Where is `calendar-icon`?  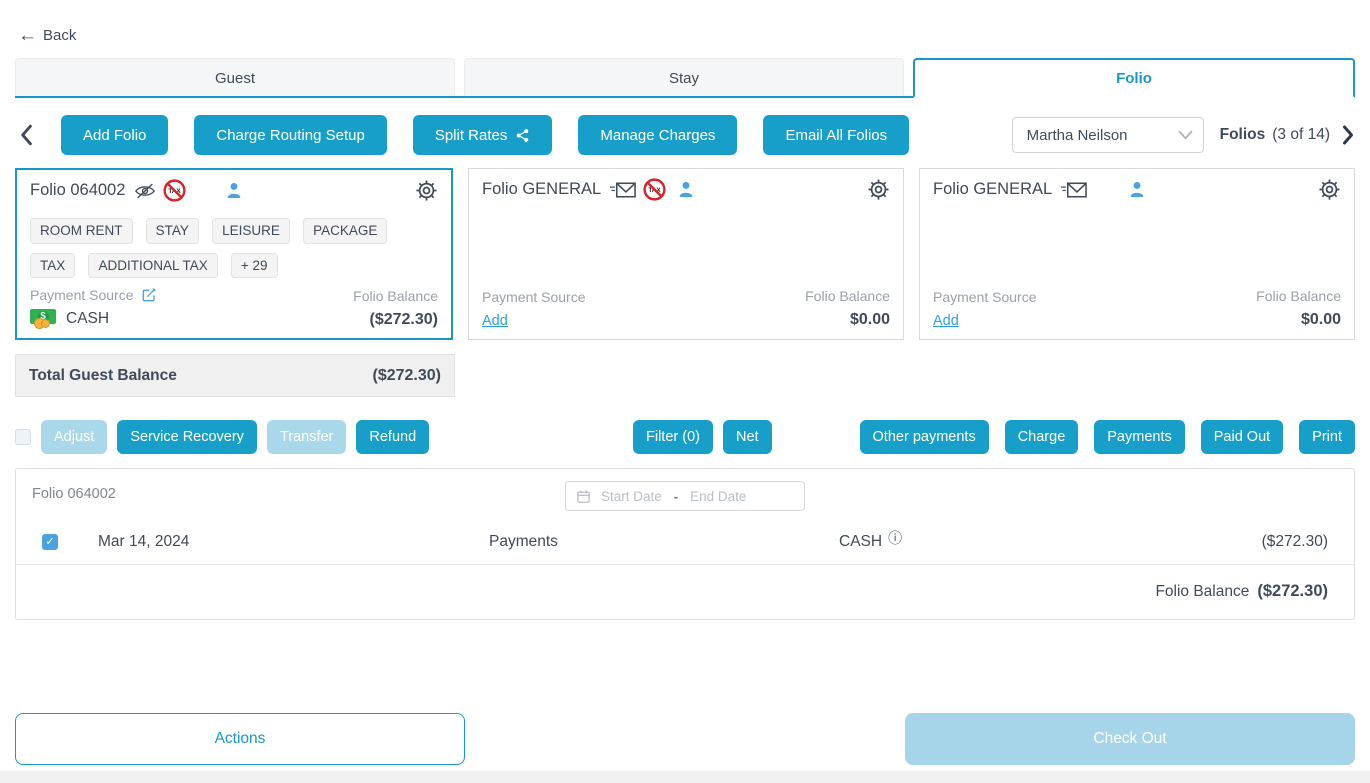
calendar-icon is located at coordinates (583, 496).